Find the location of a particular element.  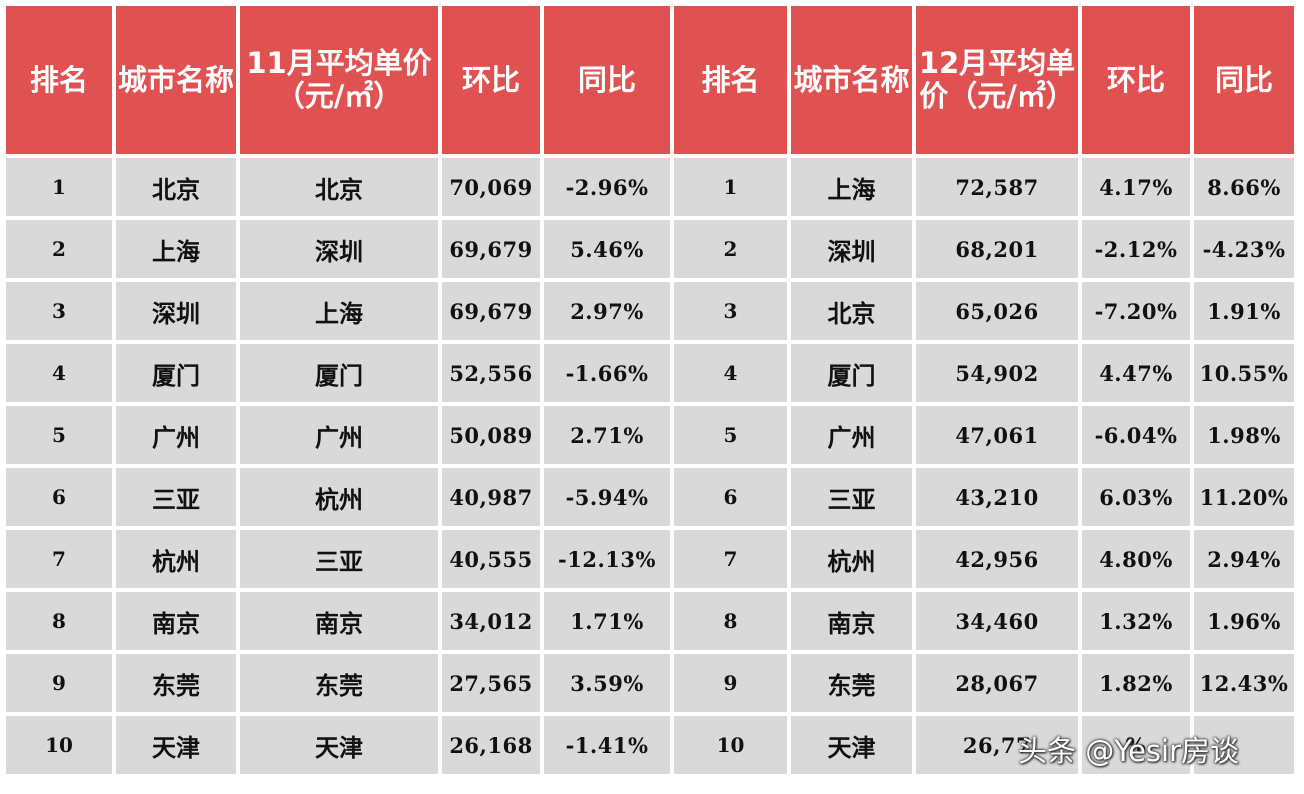

cell-rank-nov: 10 is located at coordinates (59, 745).